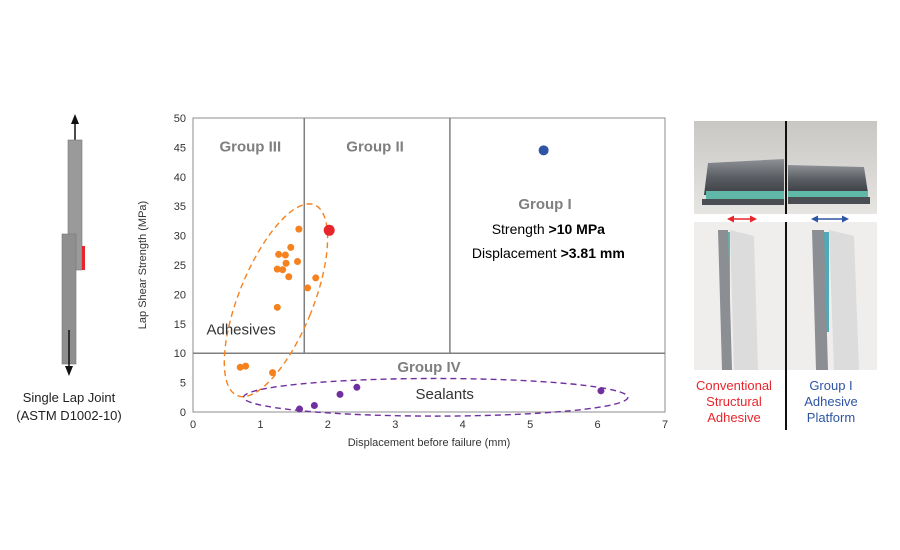 Image resolution: width=900 pixels, height=550 pixels. I want to click on y-tick-label: 35, so click(180, 207).